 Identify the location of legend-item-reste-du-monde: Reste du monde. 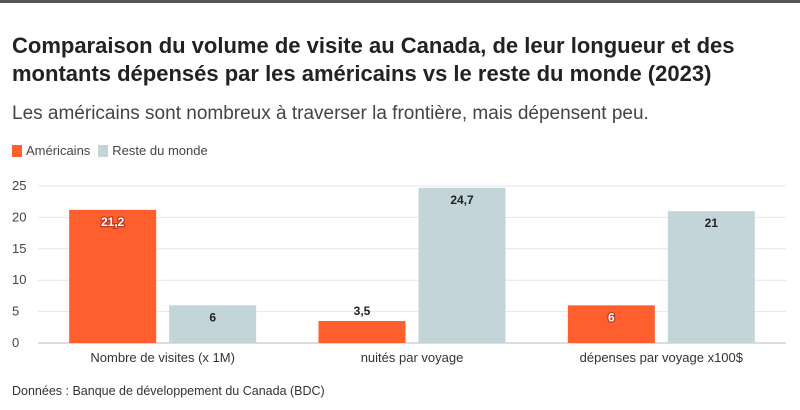
(153, 150).